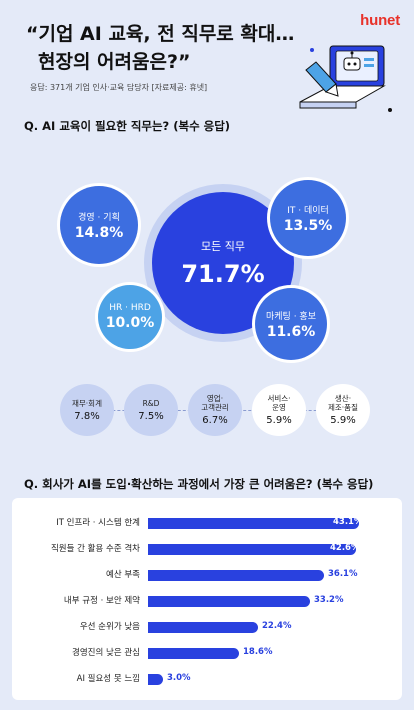  I want to click on job-bubble-small: R&D 7.5%, so click(151, 410).